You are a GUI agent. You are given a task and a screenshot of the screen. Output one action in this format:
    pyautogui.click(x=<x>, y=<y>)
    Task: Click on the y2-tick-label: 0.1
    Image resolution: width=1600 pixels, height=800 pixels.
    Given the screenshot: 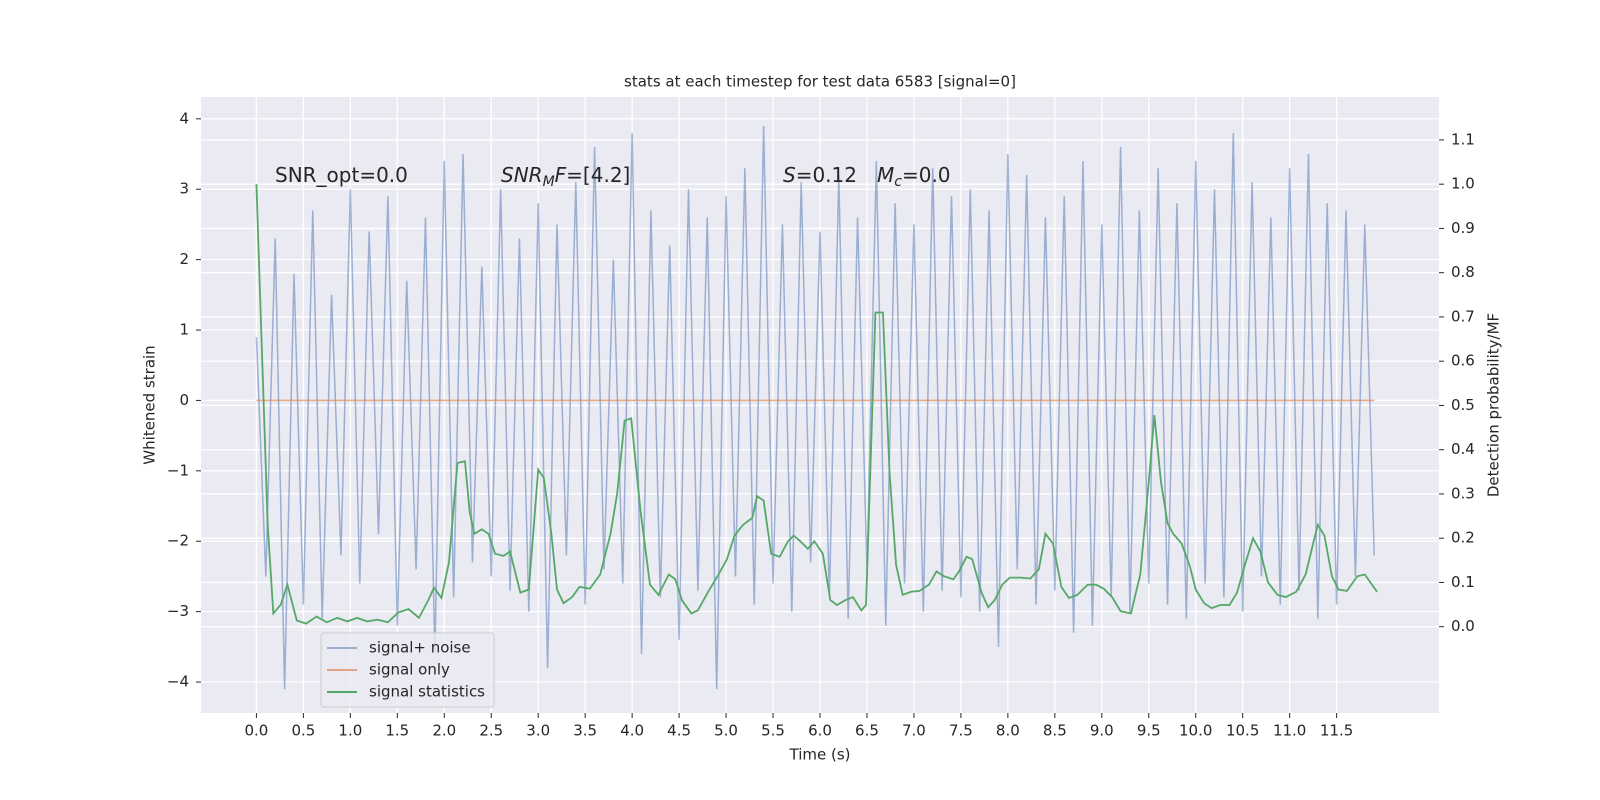 What is the action you would take?
    pyautogui.click(x=1463, y=582)
    